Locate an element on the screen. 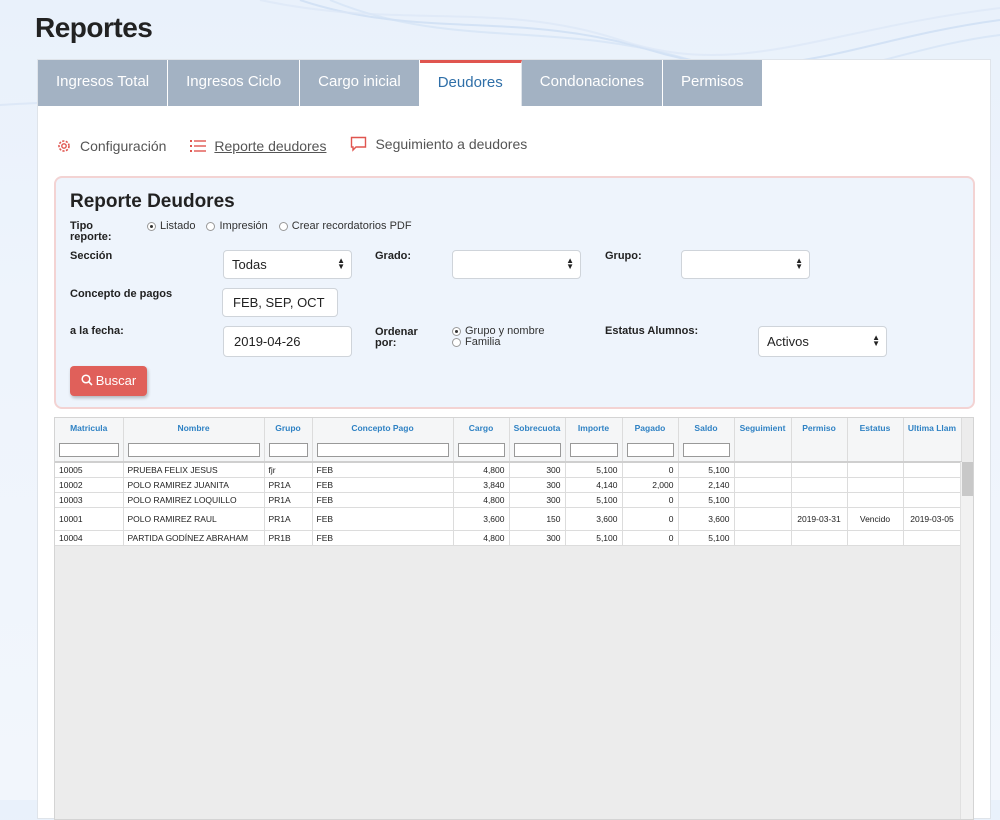  column-header: Estatus is located at coordinates (875, 428).